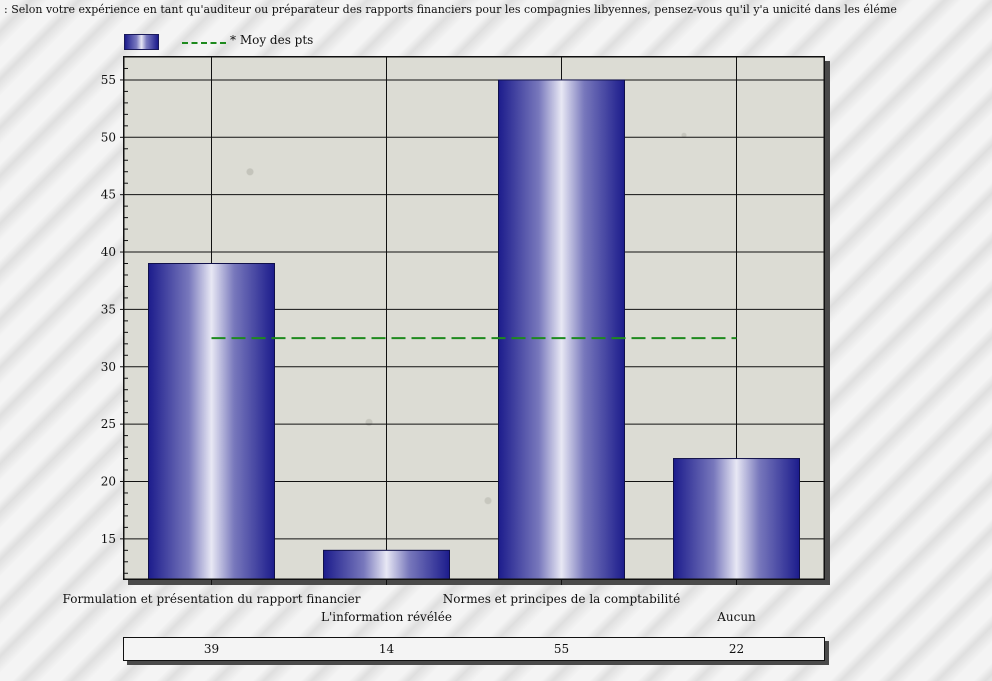 Image resolution: width=992 pixels, height=681 pixels. Describe the element at coordinates (108, 367) in the screenshot. I see `y-tick-label: 30` at that location.